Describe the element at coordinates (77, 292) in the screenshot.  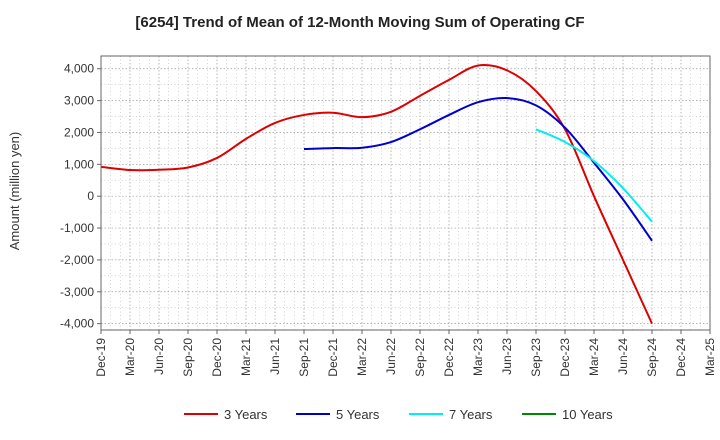
I see `y-tick-label: -3,000` at that location.